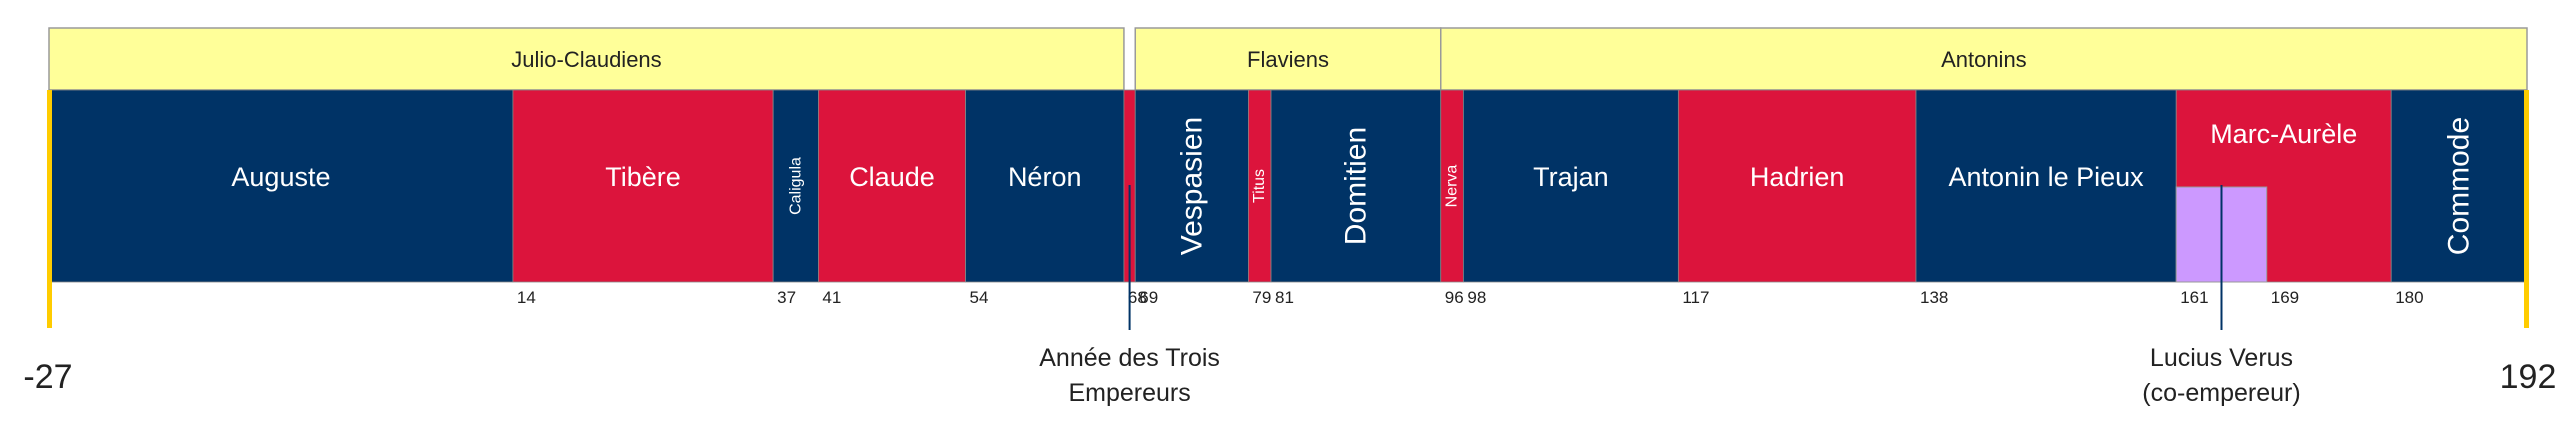 The width and height of the screenshot is (2560, 425). What do you see at coordinates (2526, 209) in the screenshot?
I see `end-edge-marker` at bounding box center [2526, 209].